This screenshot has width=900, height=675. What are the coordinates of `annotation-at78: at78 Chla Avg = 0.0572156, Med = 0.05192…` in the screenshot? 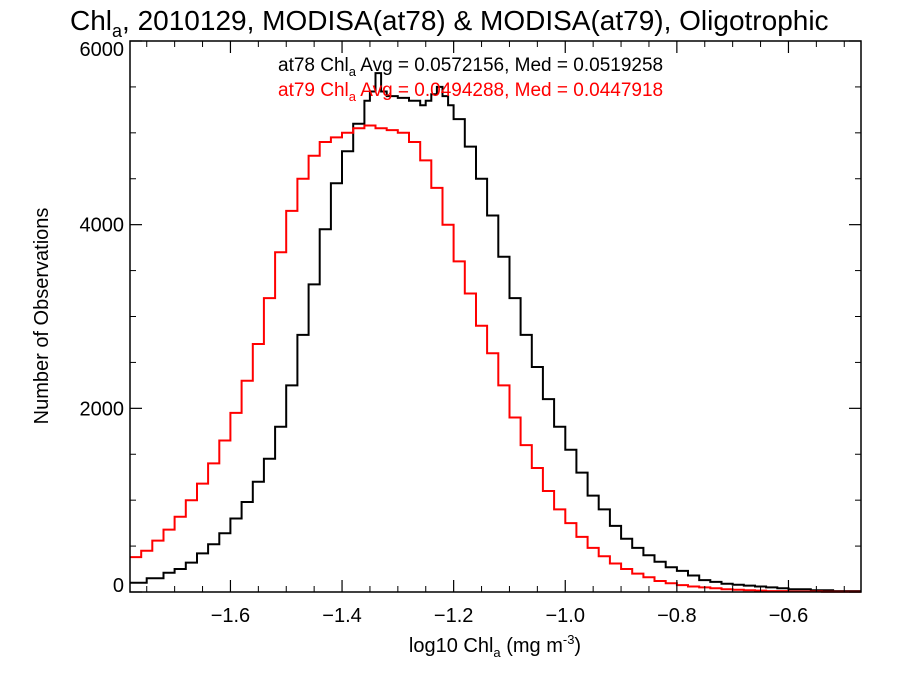 It's located at (470, 67).